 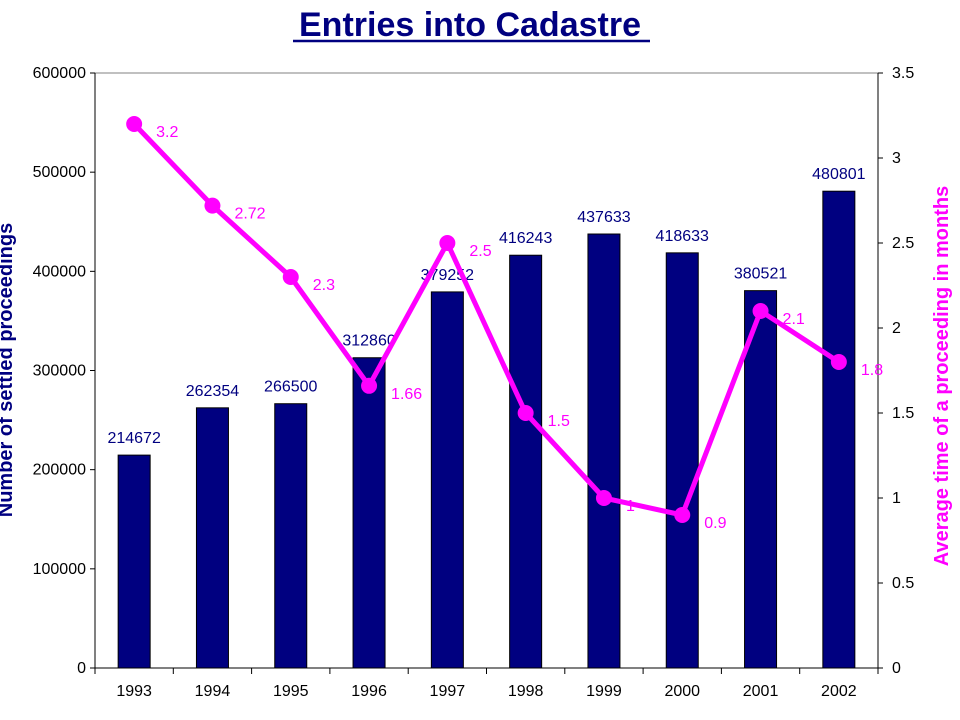 What do you see at coordinates (559, 421) in the screenshot?
I see `line-data-label: 1.5` at bounding box center [559, 421].